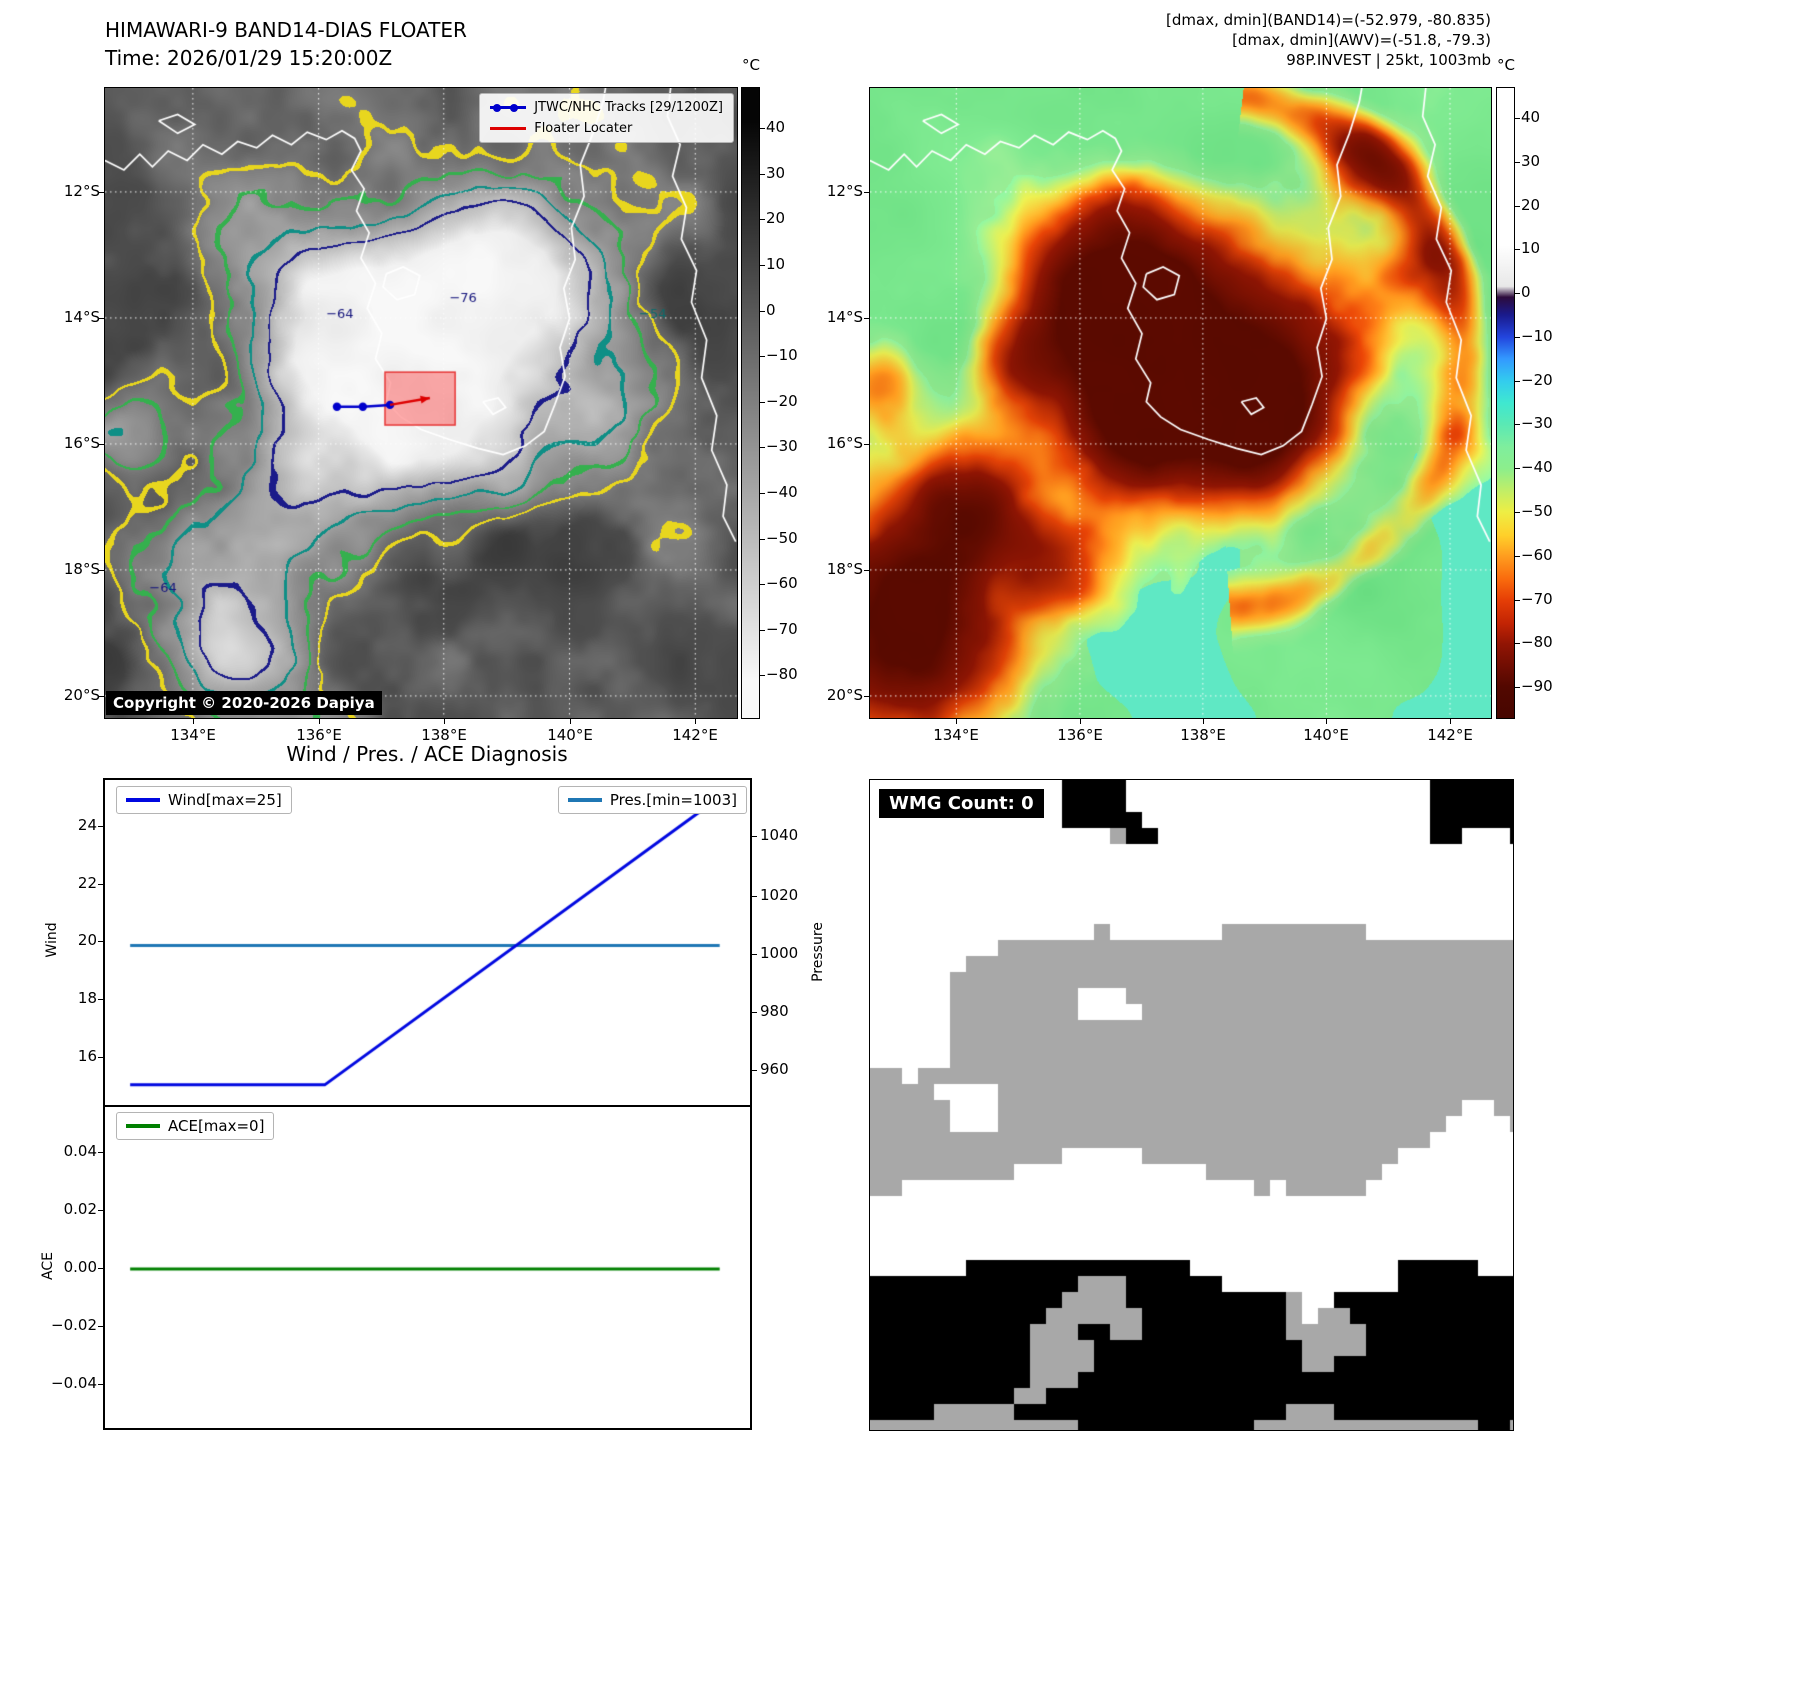 This screenshot has width=1813, height=1690. I want to click on band14-map-frame, so click(421, 403).